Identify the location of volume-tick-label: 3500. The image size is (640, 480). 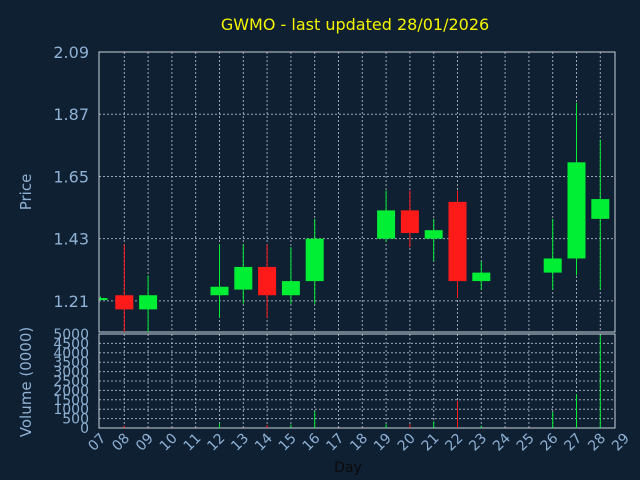
(71, 363).